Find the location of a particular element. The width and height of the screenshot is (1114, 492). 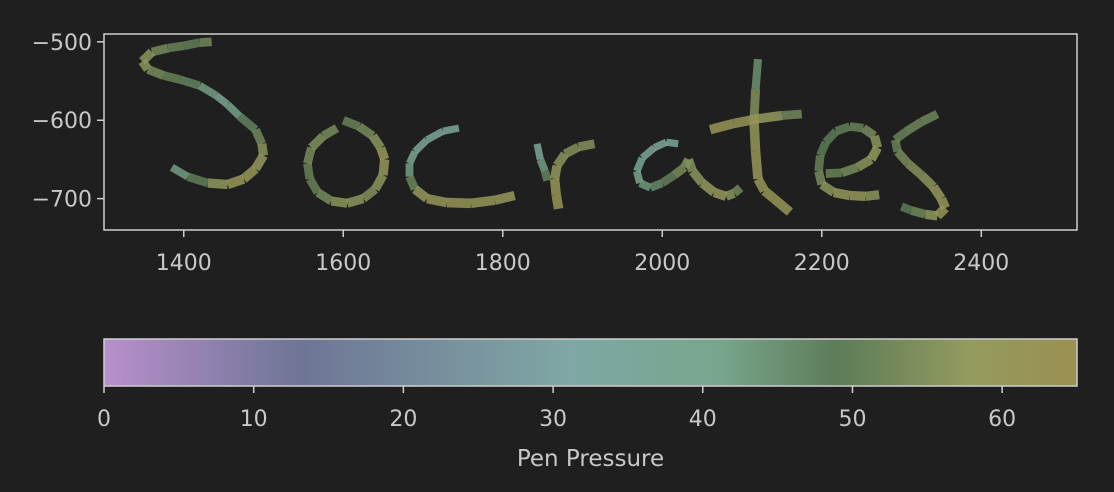

x-axis: 1400 1600 1800 2000 2200 2400 is located at coordinates (582, 253).